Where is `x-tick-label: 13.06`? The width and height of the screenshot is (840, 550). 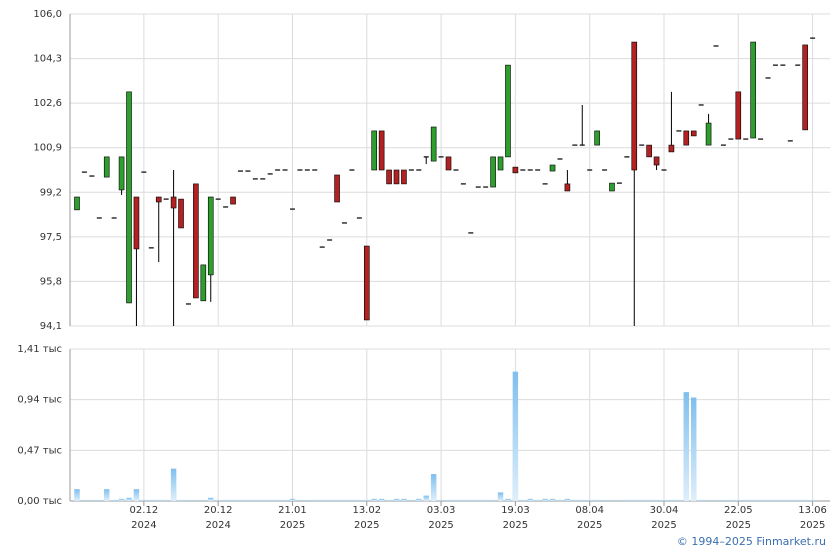 x-tick-label: 13.06 is located at coordinates (812, 510).